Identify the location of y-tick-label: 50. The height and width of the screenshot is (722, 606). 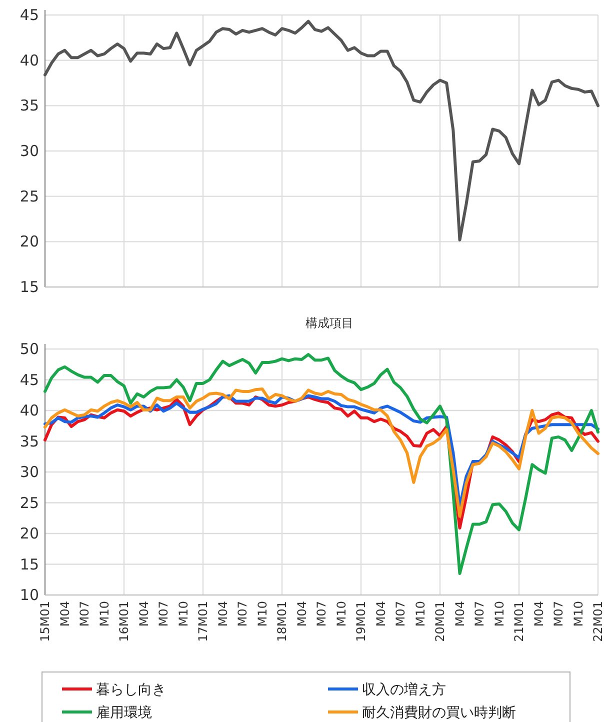
(29, 349).